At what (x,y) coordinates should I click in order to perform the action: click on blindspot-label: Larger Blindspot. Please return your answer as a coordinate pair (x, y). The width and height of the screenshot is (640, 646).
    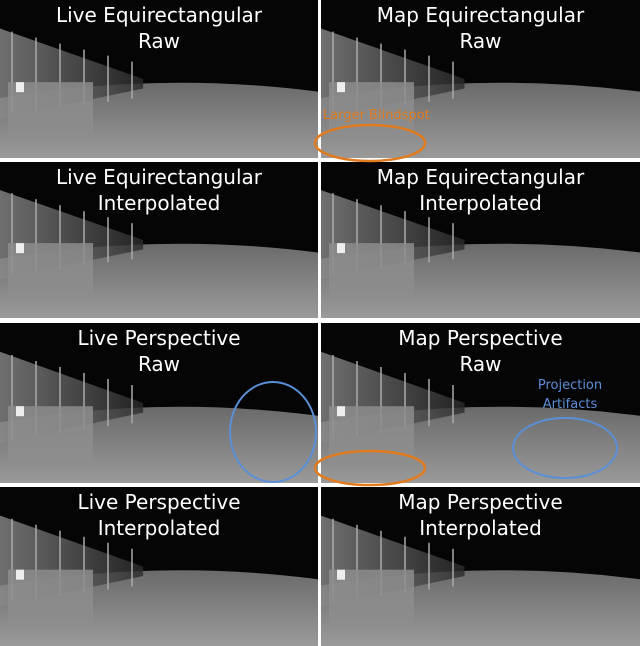
    Looking at the image, I should click on (376, 115).